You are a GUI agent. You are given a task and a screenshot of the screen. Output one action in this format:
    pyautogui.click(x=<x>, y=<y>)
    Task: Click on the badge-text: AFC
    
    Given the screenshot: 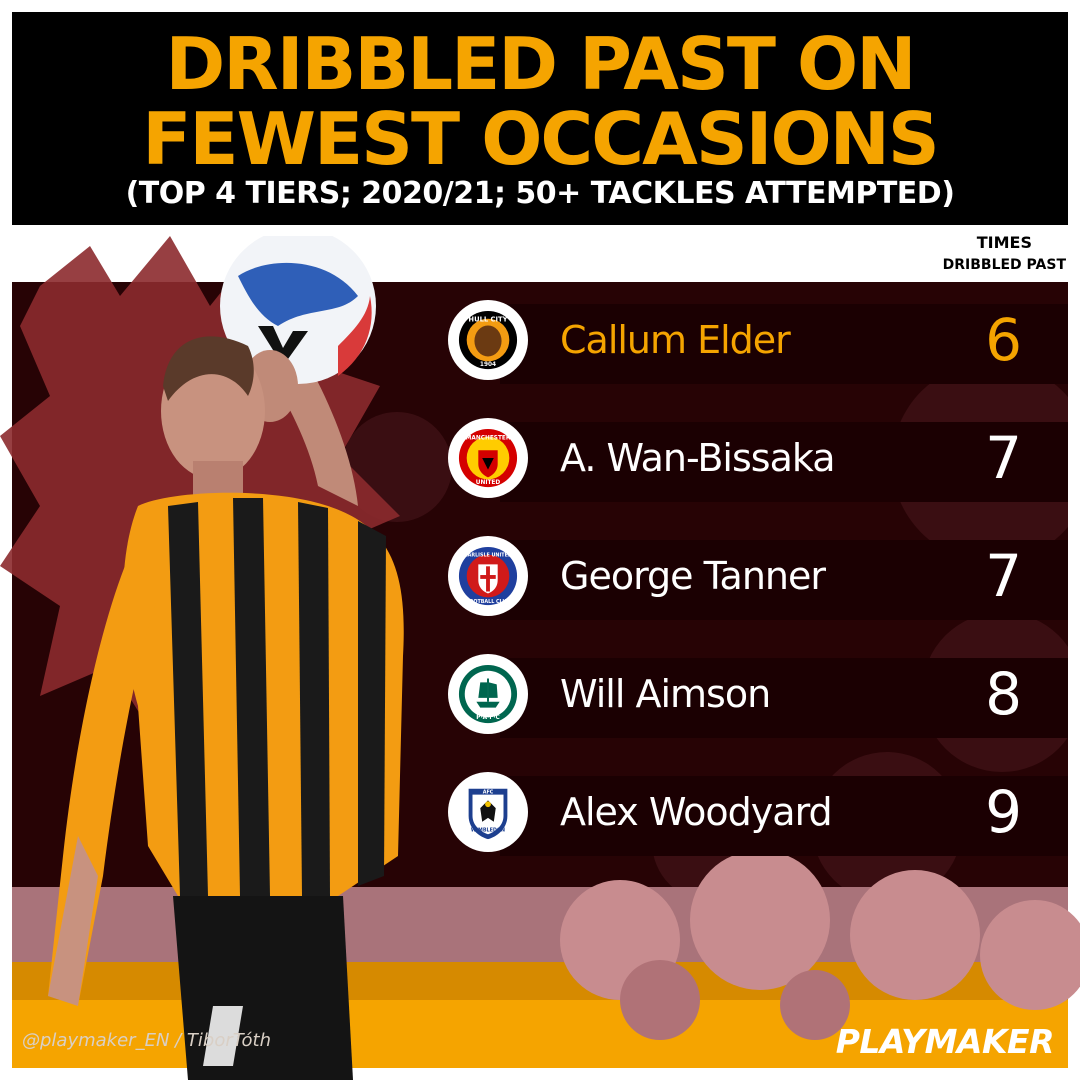 What is the action you would take?
    pyautogui.click(x=488, y=793)
    